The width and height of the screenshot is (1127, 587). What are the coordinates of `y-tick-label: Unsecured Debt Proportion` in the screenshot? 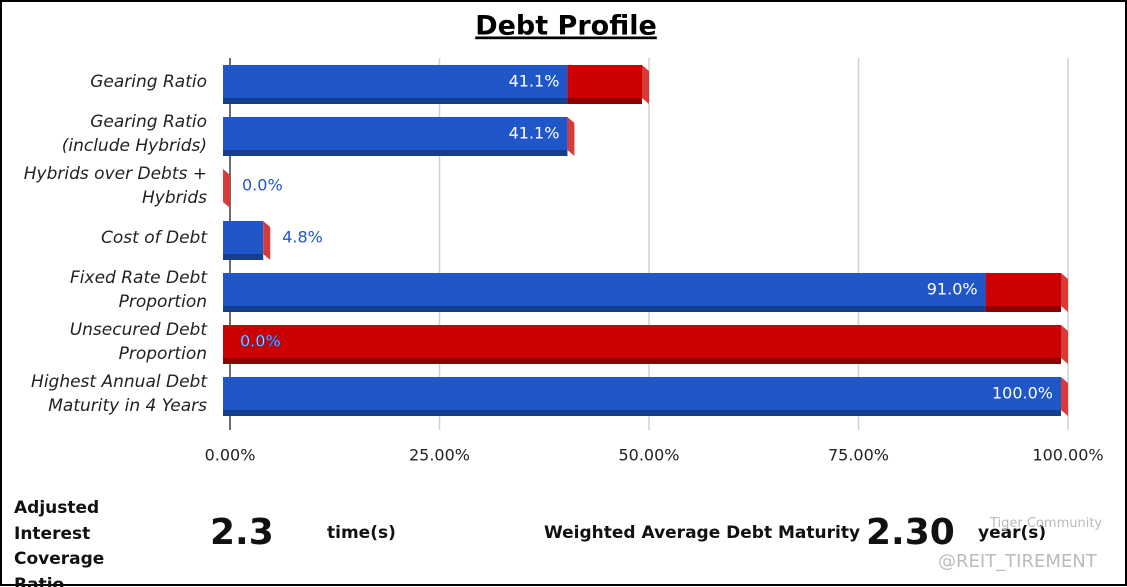 It's located at (138, 342).